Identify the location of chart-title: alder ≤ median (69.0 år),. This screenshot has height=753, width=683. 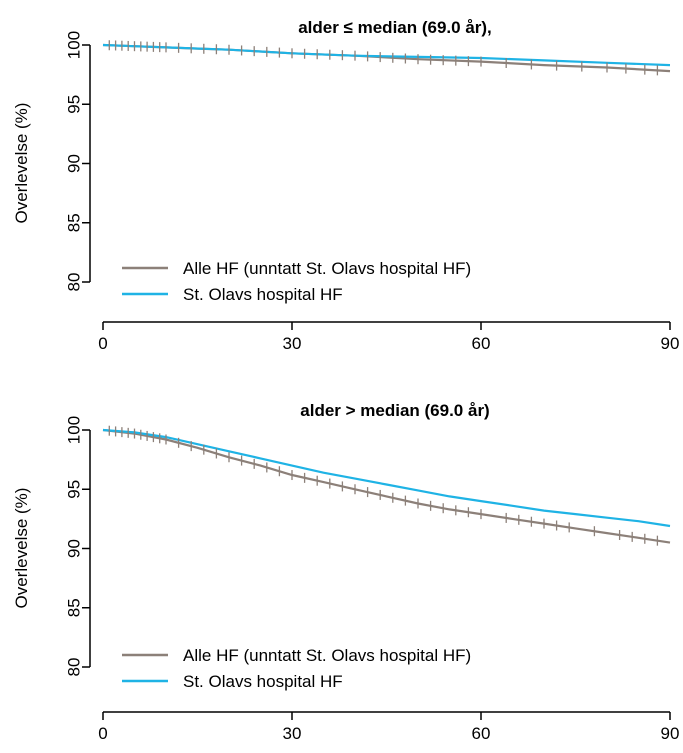
(395, 27).